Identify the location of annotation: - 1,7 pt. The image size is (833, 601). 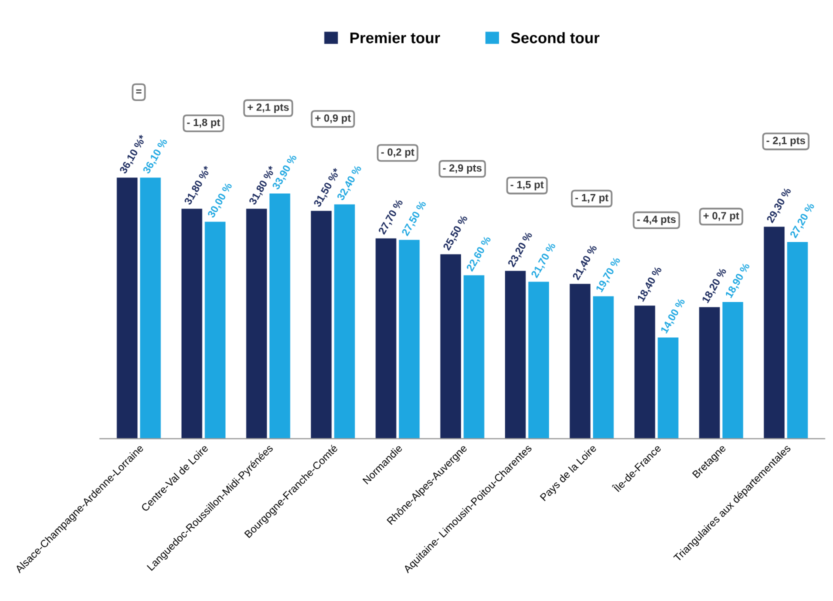
(591, 199).